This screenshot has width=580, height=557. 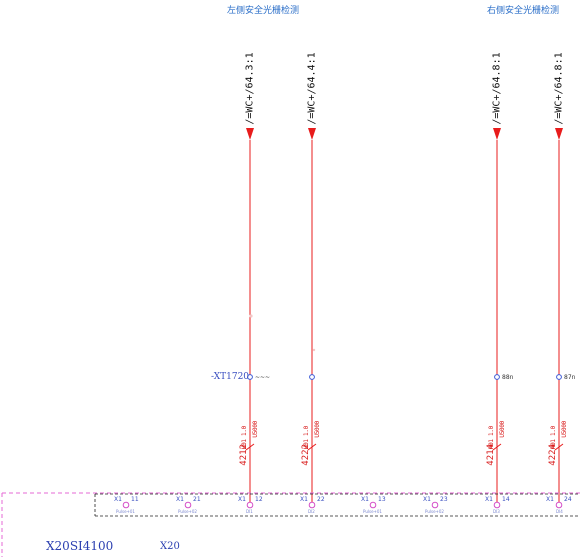 What do you see at coordinates (180, 499) in the screenshot?
I see `terminal-prefix-21: X1` at bounding box center [180, 499].